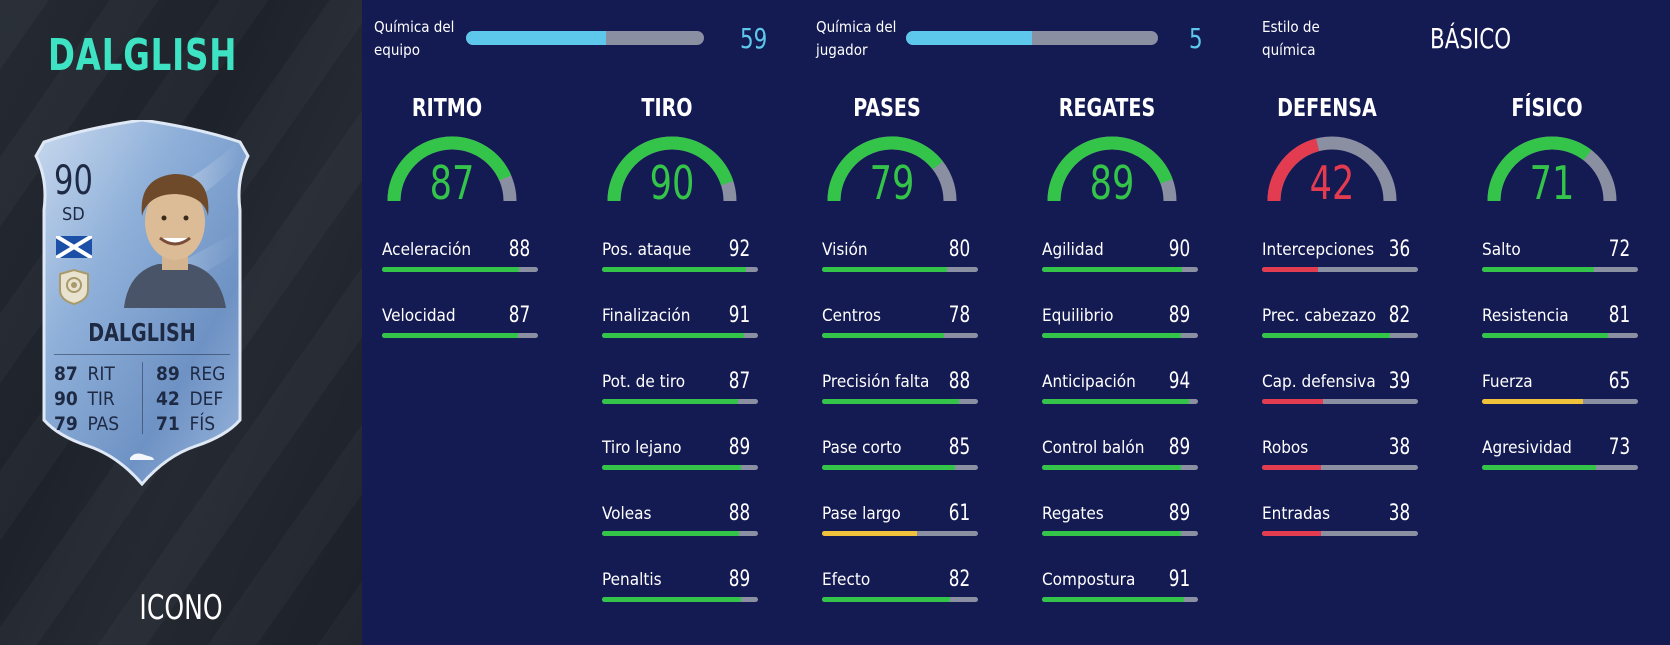 The image size is (1670, 645). What do you see at coordinates (1093, 448) in the screenshot?
I see `attribute-label: Control balón` at bounding box center [1093, 448].